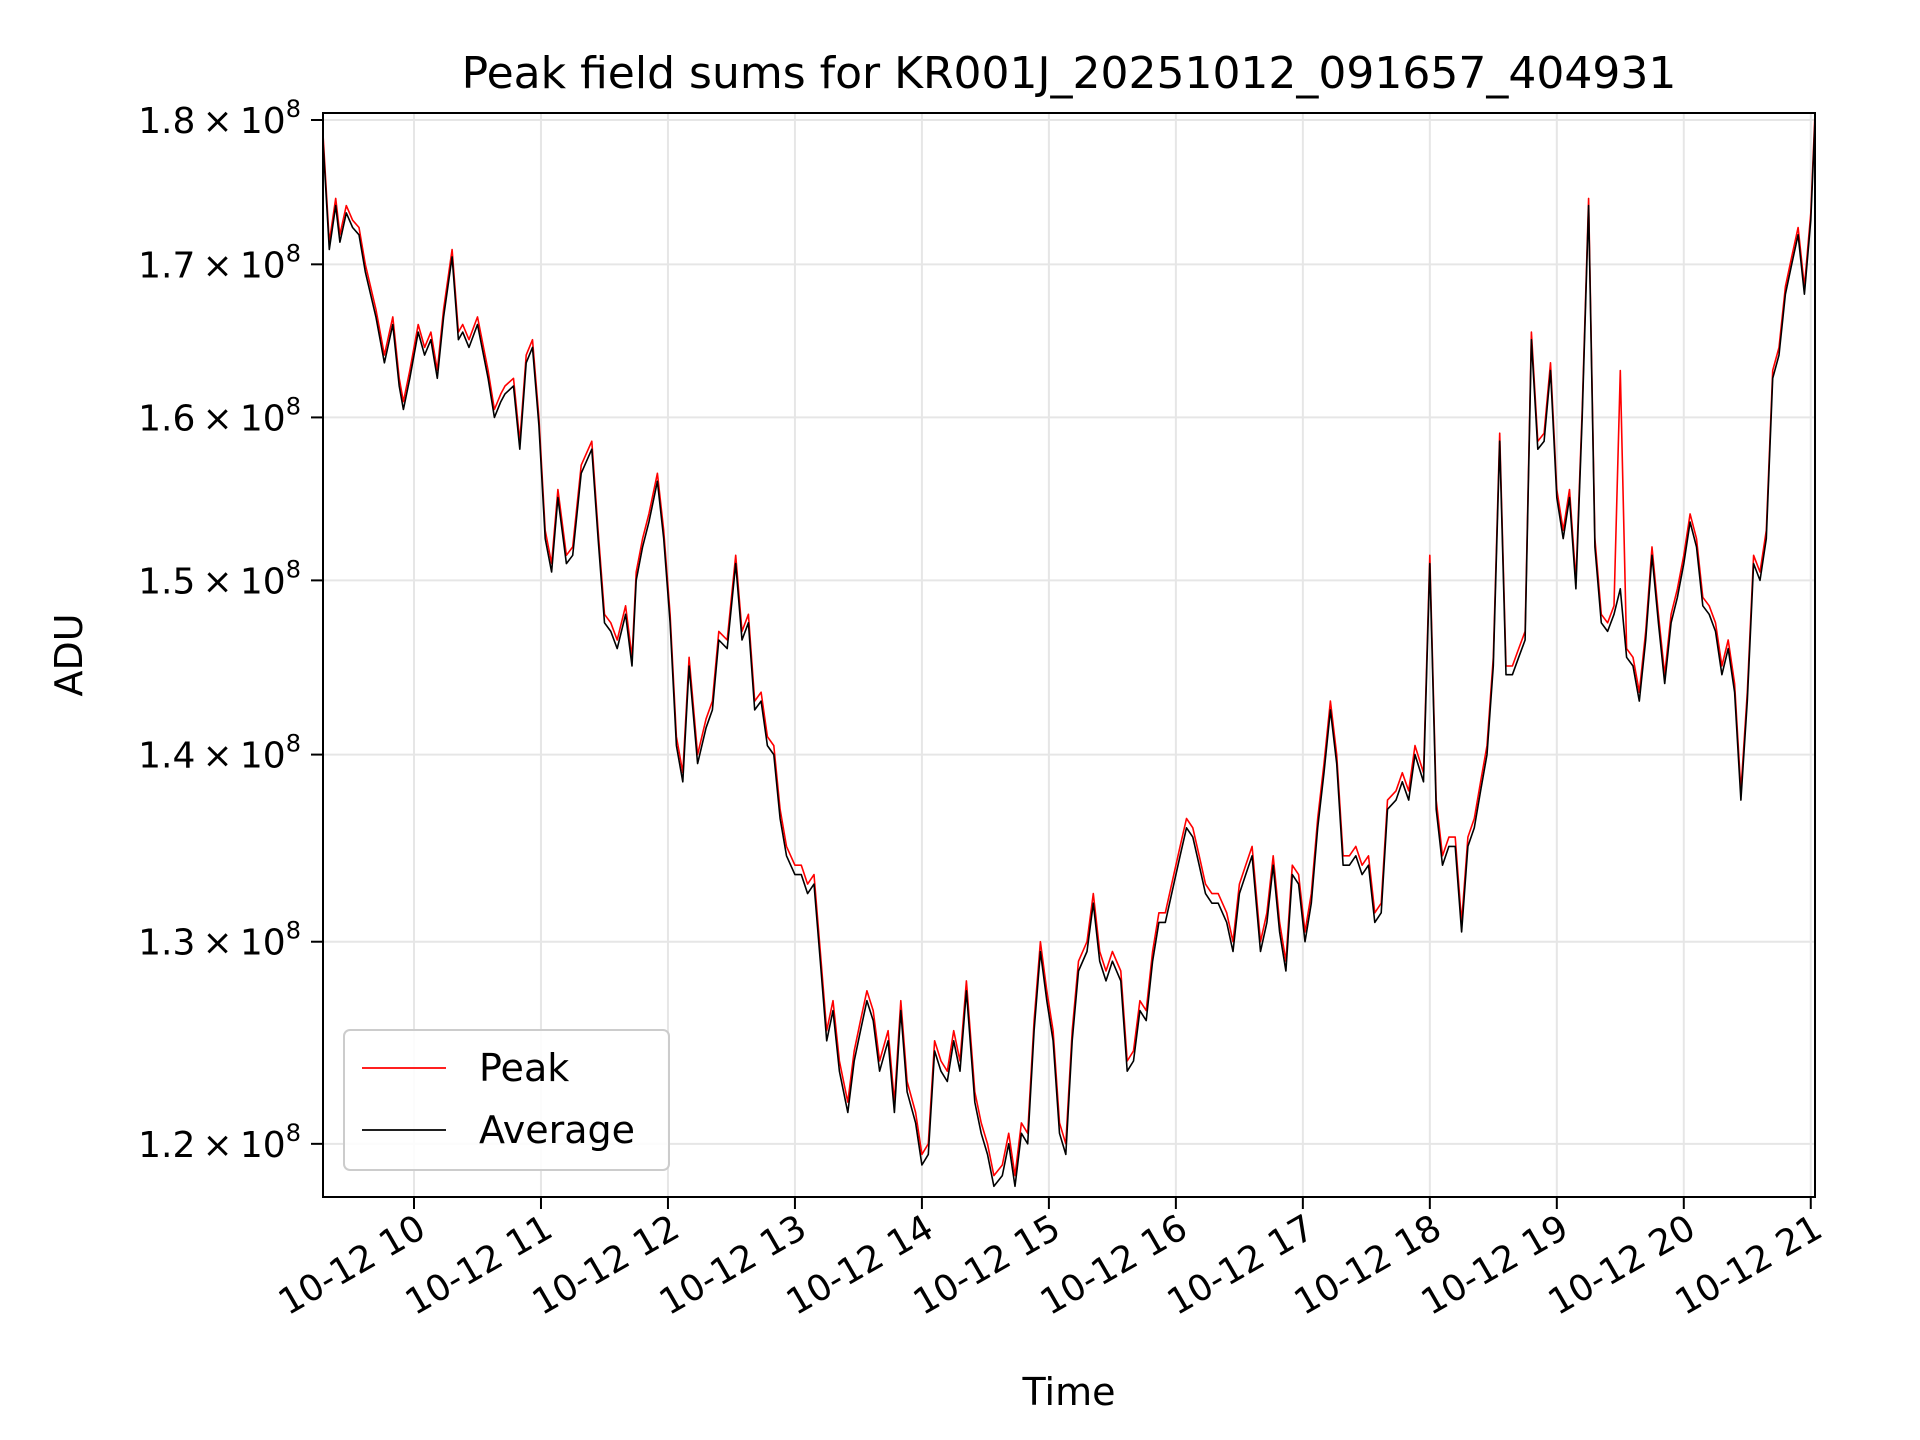  I want to click on legend-box, so click(506, 1100).